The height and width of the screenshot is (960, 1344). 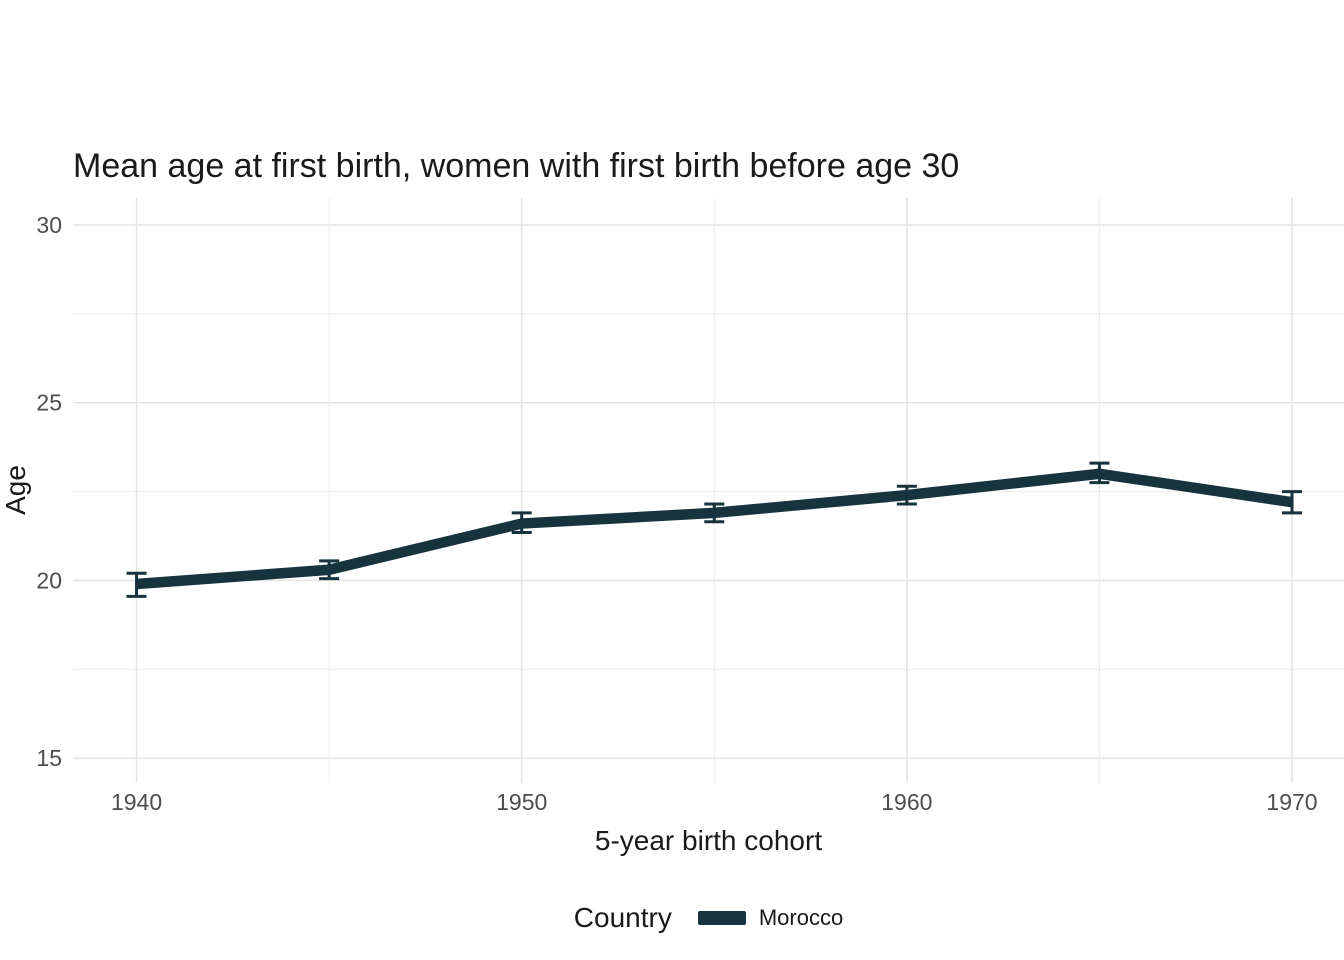 What do you see at coordinates (801, 917) in the screenshot?
I see `legend-item-label: Morocco` at bounding box center [801, 917].